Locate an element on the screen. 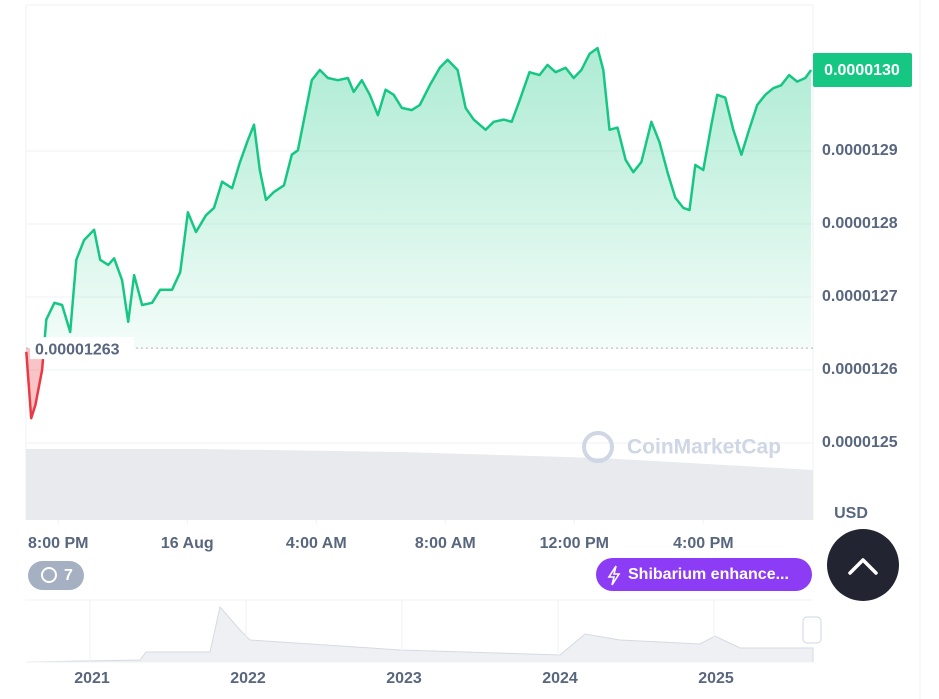 The width and height of the screenshot is (939, 699). history-icon is located at coordinates (49, 575).